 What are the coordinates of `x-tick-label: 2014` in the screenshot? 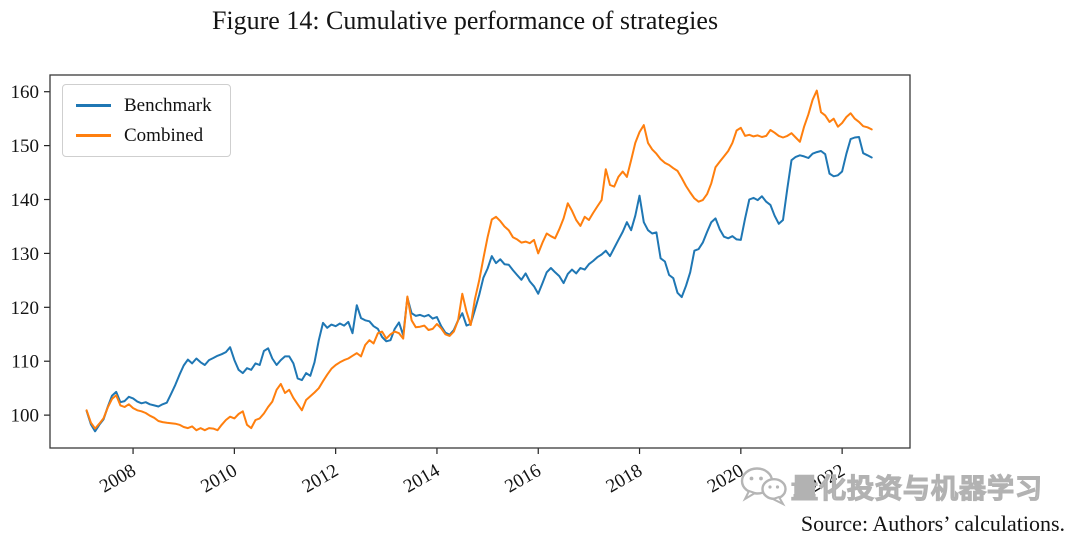 It's located at (422, 478).